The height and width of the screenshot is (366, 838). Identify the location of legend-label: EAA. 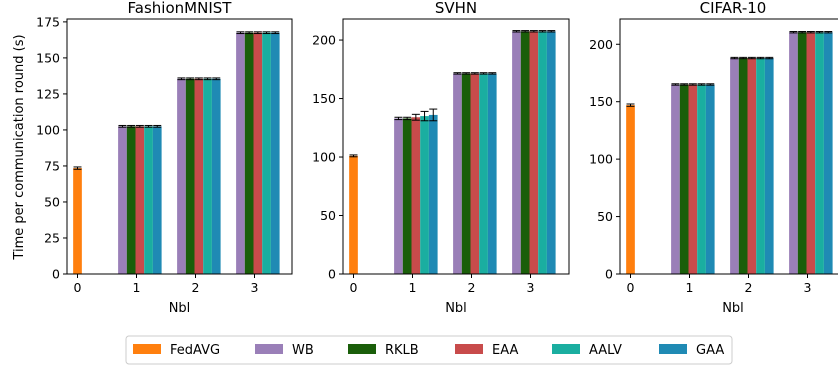
(505, 350).